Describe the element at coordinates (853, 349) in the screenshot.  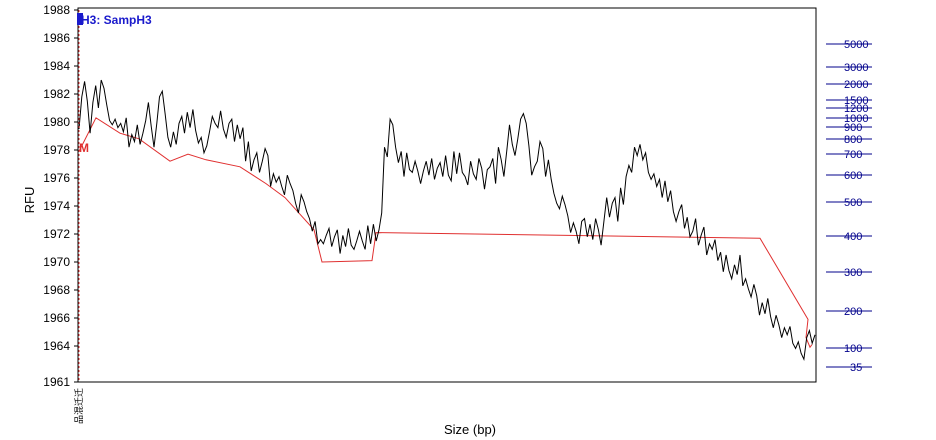
I see `ladder-label: 100` at that location.